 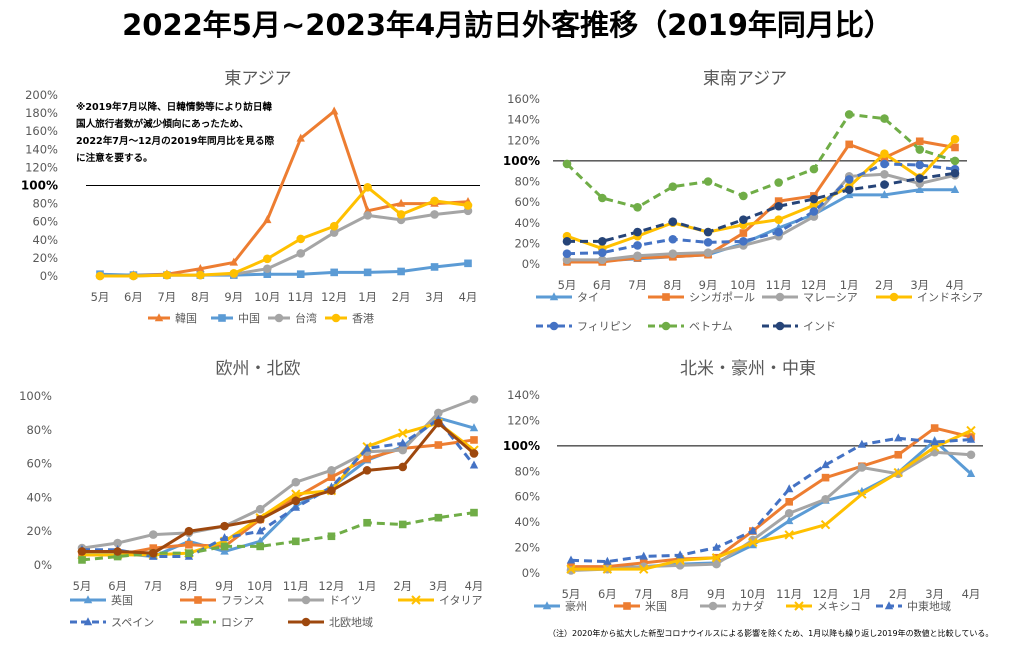 What do you see at coordinates (243, 600) in the screenshot?
I see `legend-label: フランス` at bounding box center [243, 600].